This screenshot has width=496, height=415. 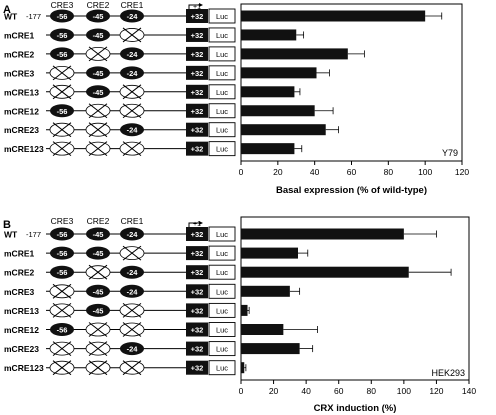 What do you see at coordinates (21, 330) in the screenshot?
I see `construct-label: mCRE12` at bounding box center [21, 330].